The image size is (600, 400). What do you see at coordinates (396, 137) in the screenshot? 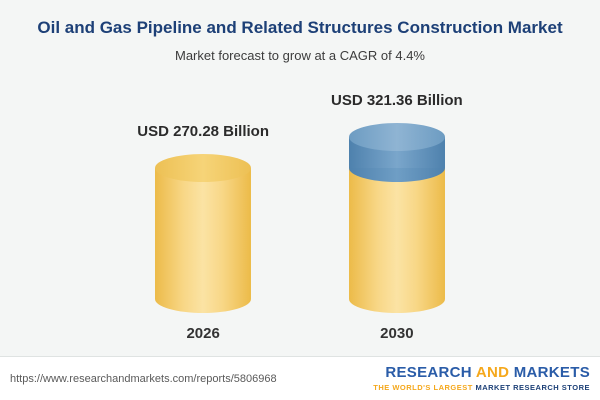
I see `growth-cap-top-ellipse` at bounding box center [396, 137].